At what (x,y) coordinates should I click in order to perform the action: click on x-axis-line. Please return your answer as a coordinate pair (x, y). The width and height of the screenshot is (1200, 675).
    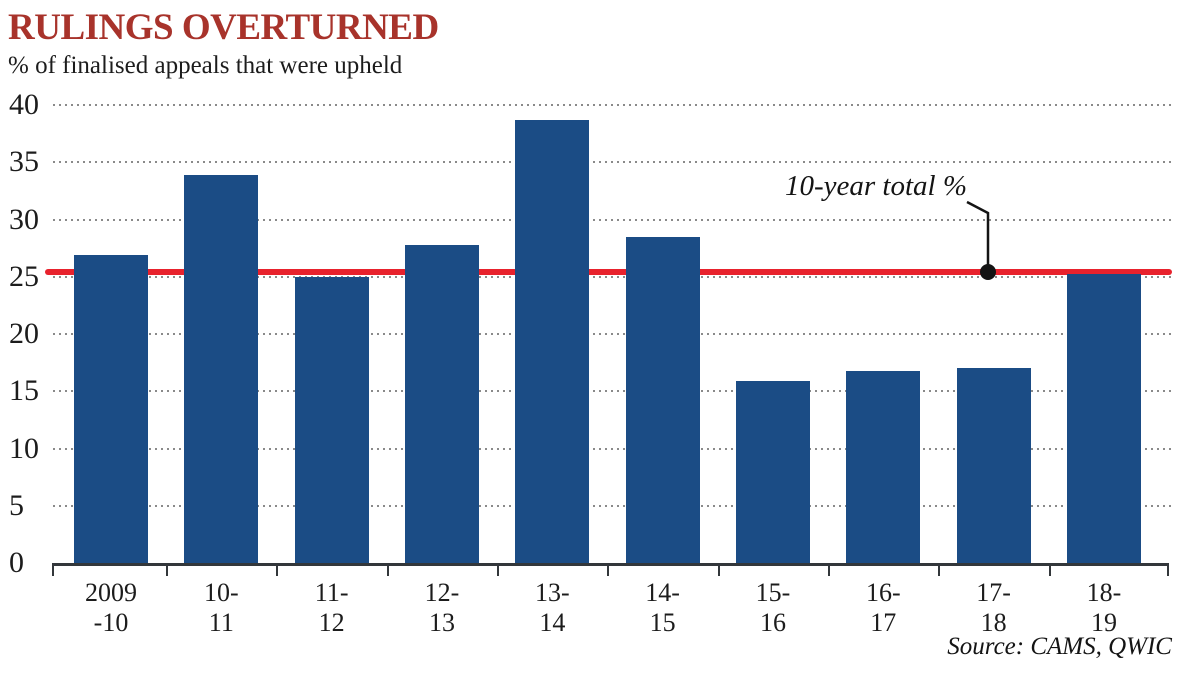
    Looking at the image, I should click on (610, 564).